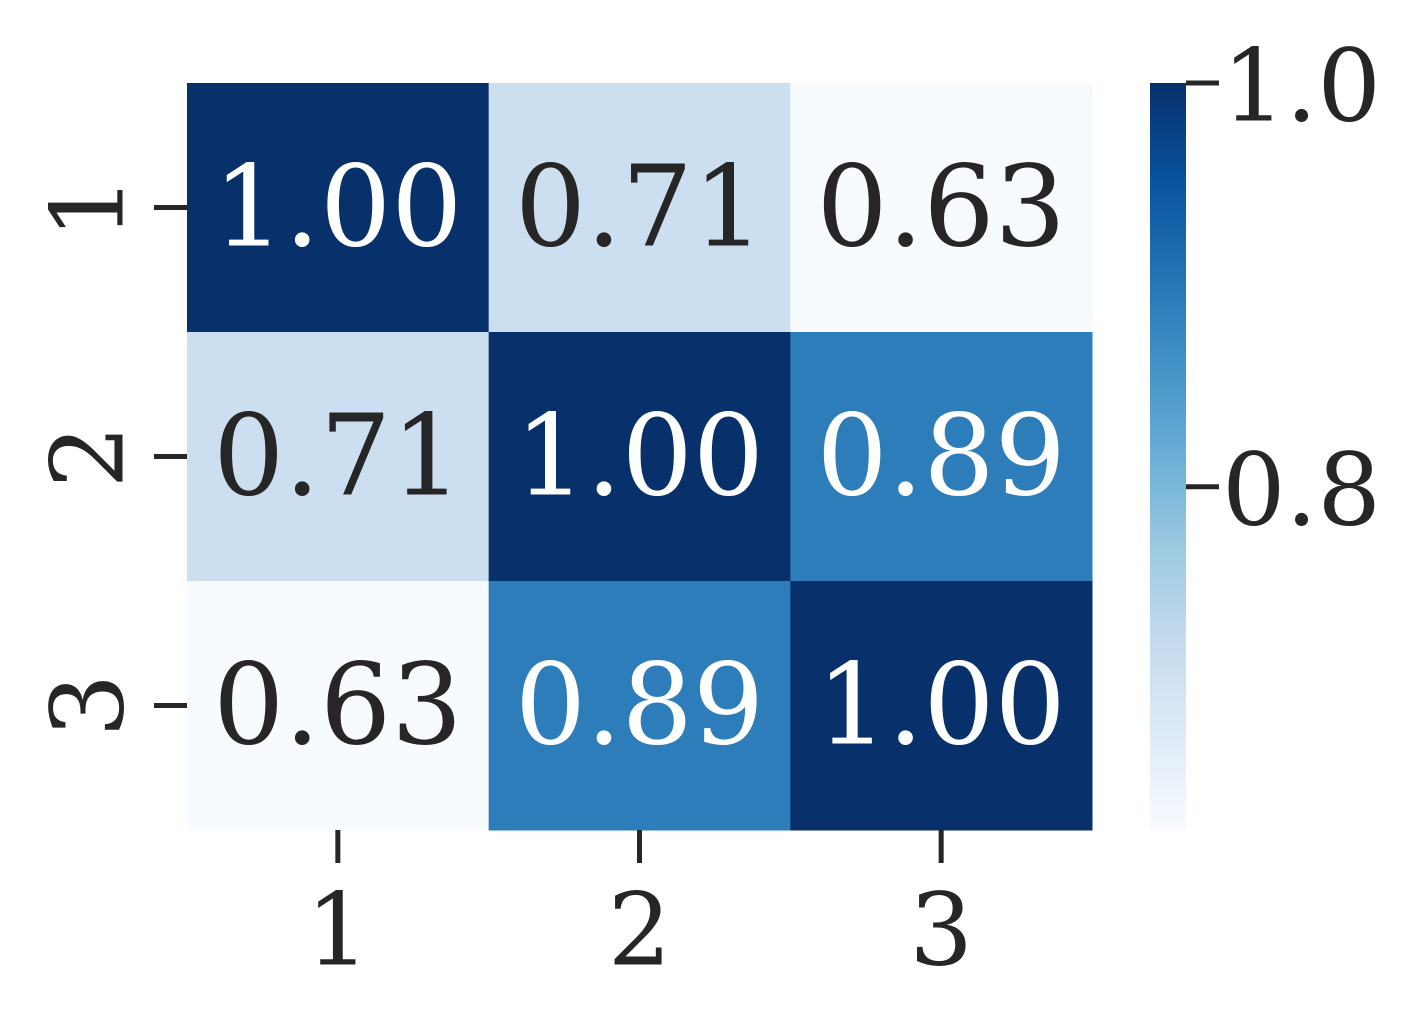 The width and height of the screenshot is (1410, 1030). What do you see at coordinates (1301, 489) in the screenshot?
I see `colorbar-tick-label: 0.8` at bounding box center [1301, 489].